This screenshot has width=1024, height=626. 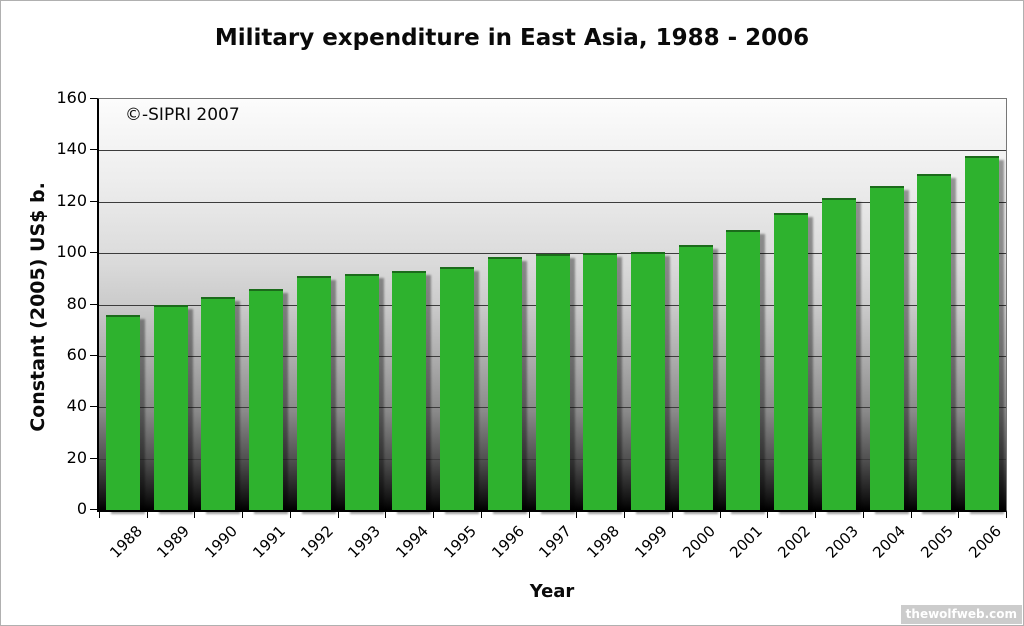 What do you see at coordinates (886, 348) in the screenshot?
I see `bar-2004` at bounding box center [886, 348].